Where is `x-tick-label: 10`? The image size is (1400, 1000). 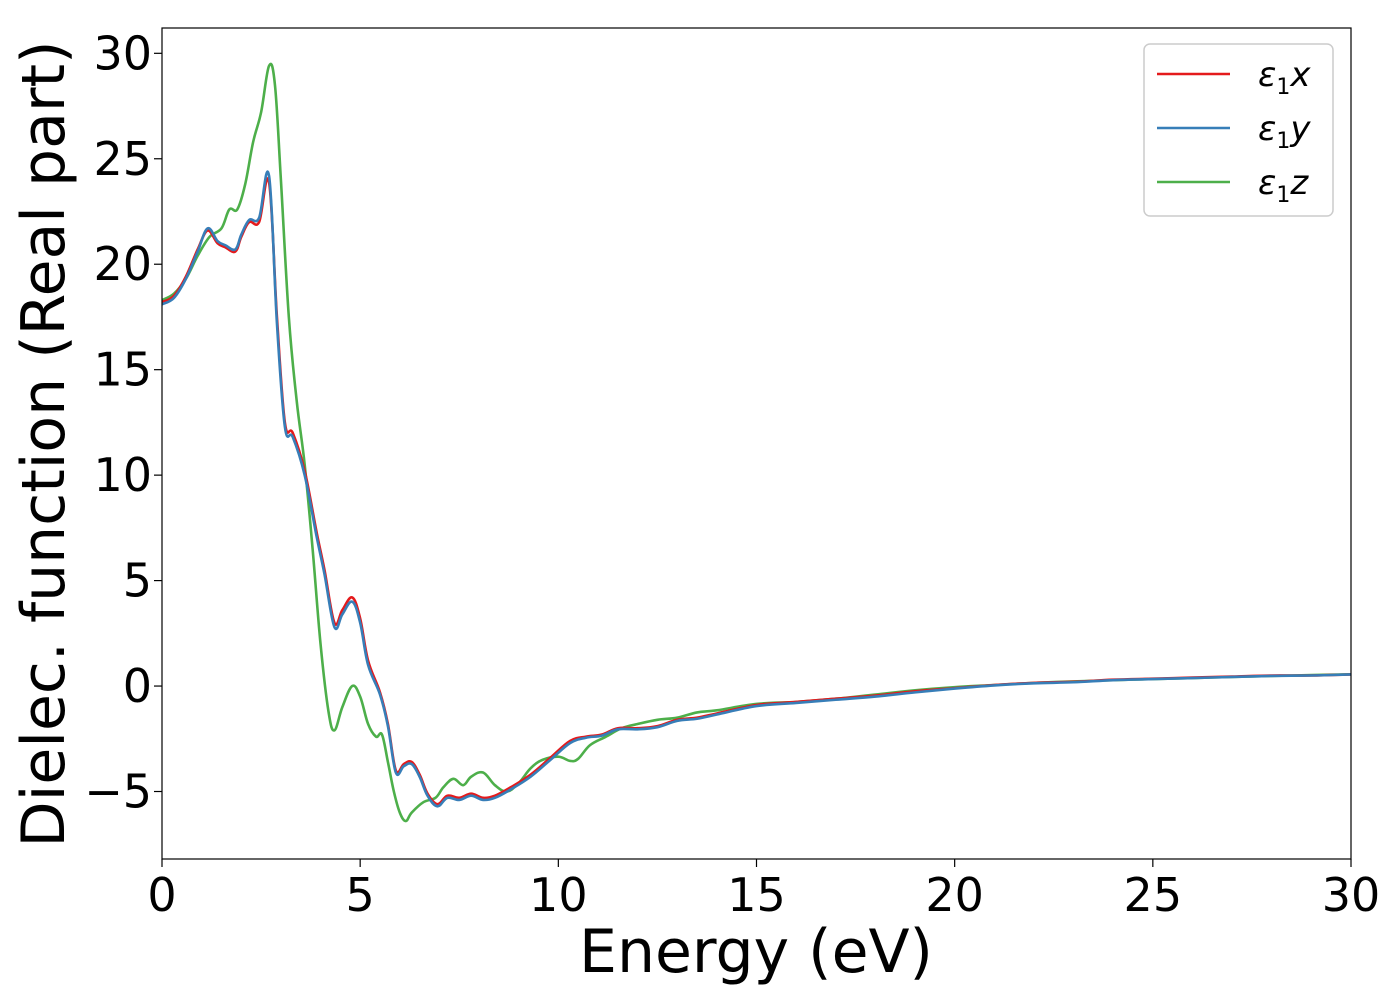 x-tick-label: 10 is located at coordinates (558, 895).